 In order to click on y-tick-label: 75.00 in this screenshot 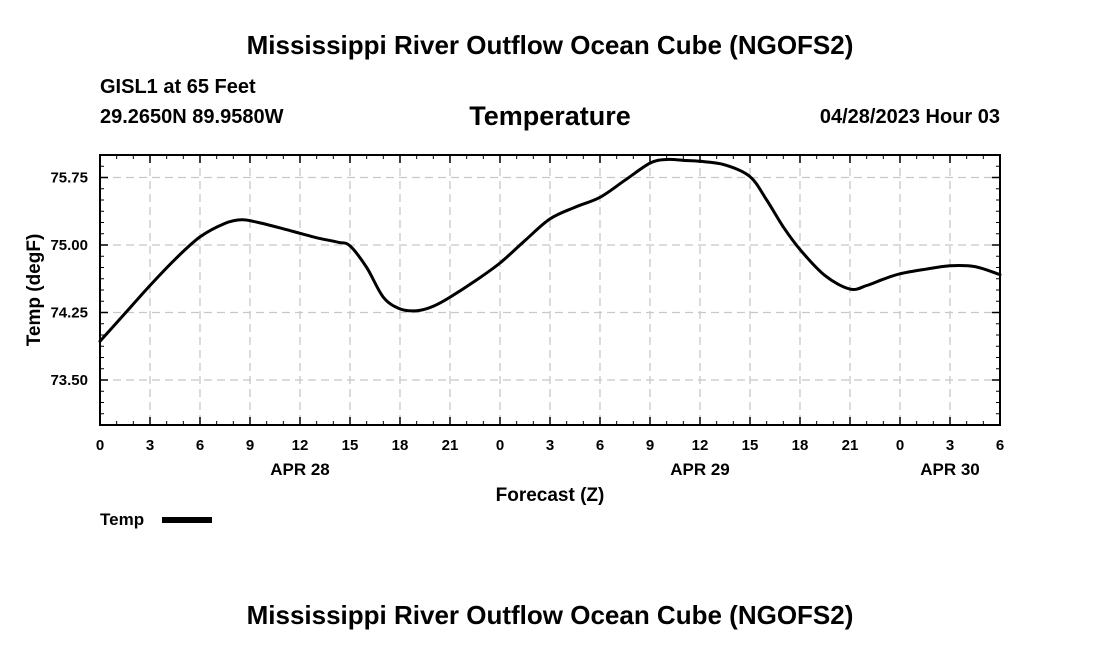, I will do `click(69, 245)`.